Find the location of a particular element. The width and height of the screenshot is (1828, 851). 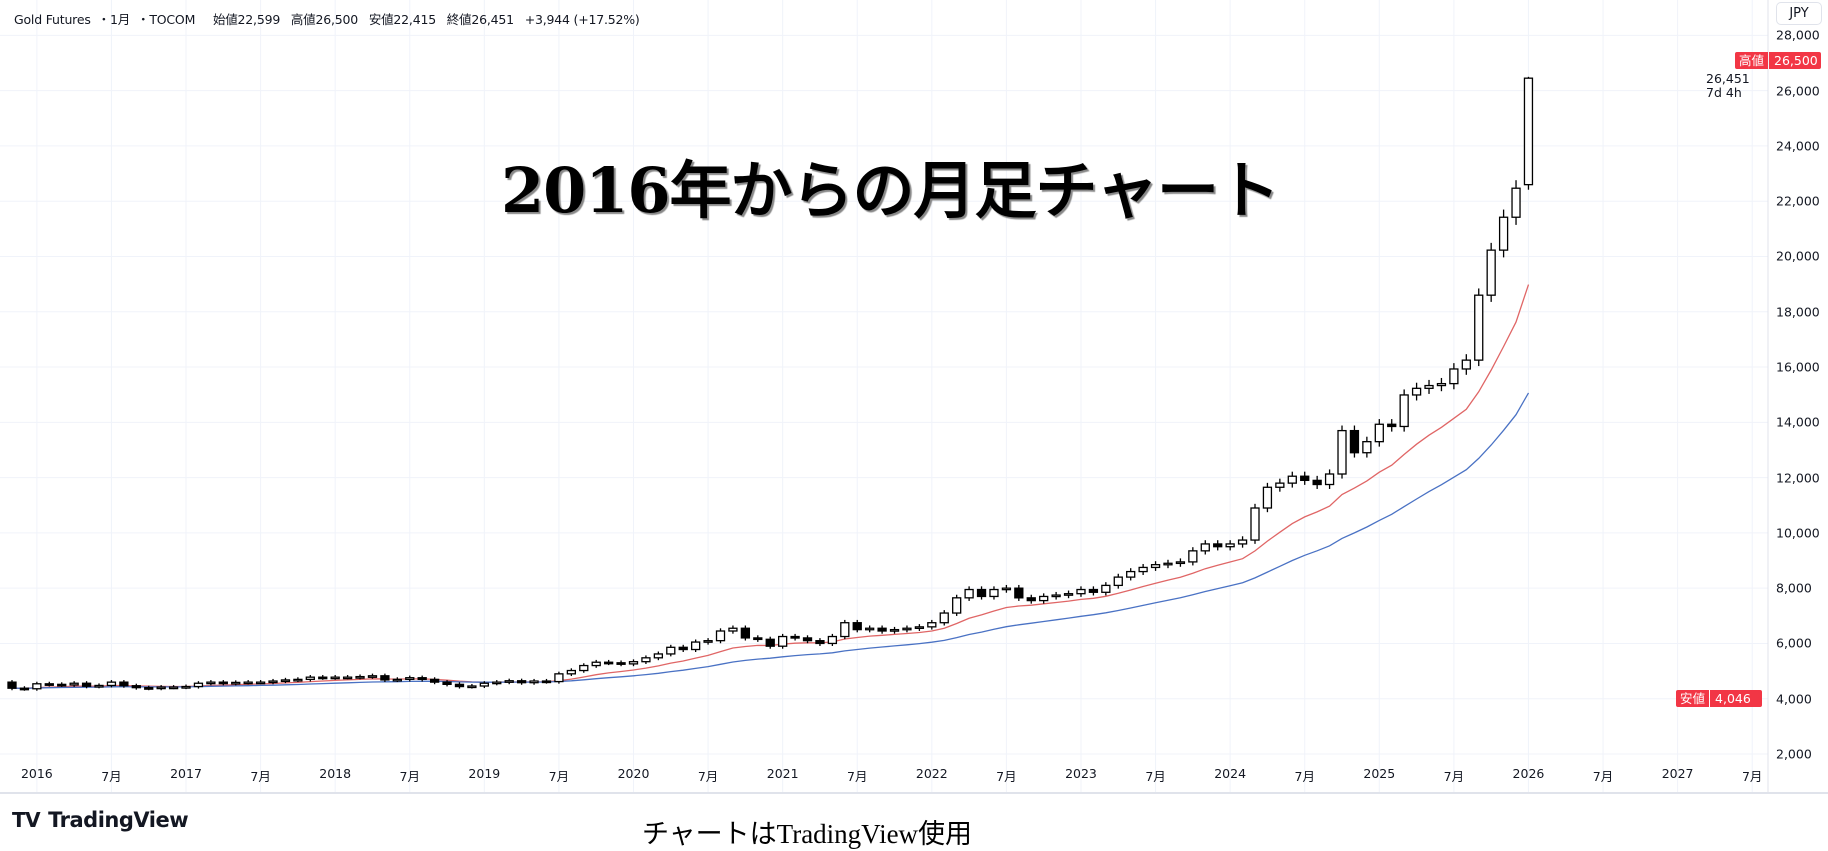

logo-text: TradingView is located at coordinates (118, 820).